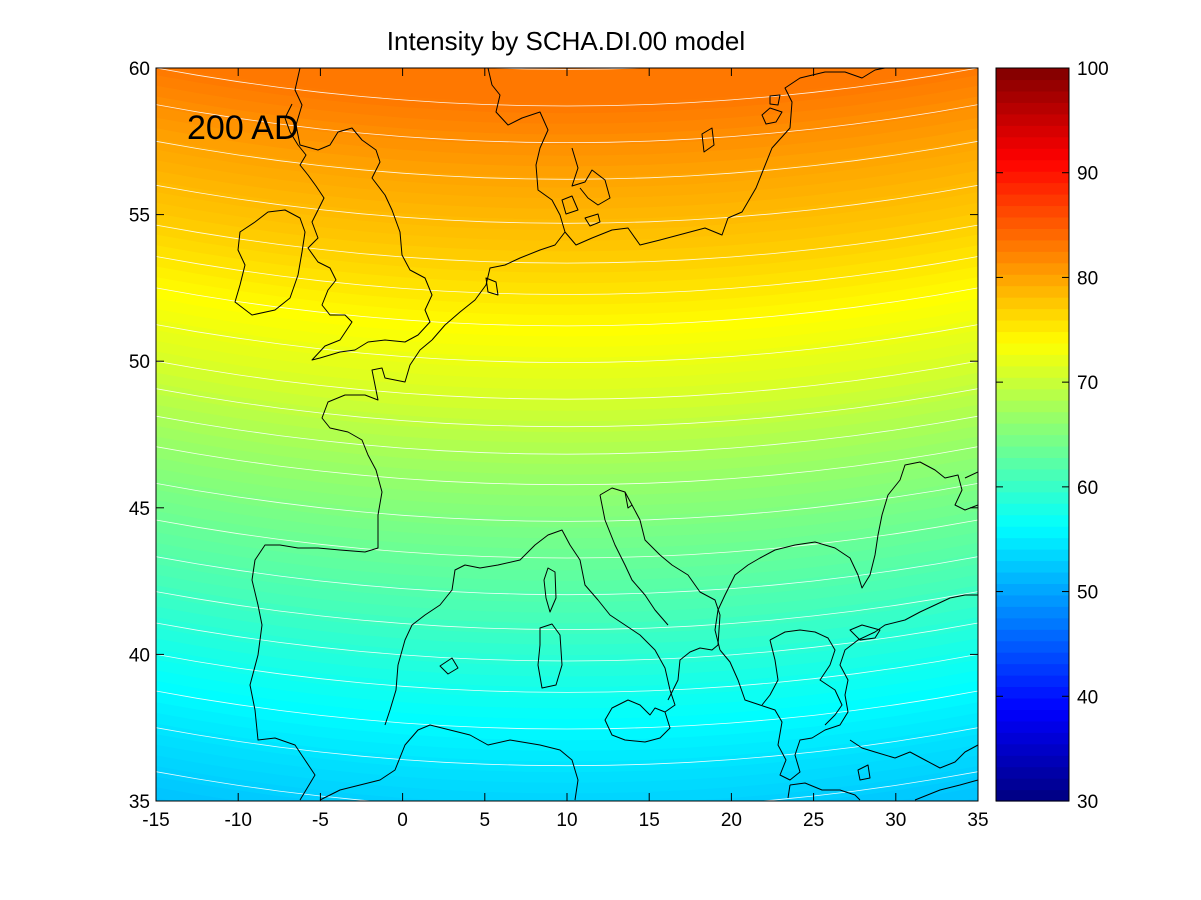 The width and height of the screenshot is (1201, 900). I want to click on x-tick-label: 20, so click(731, 820).